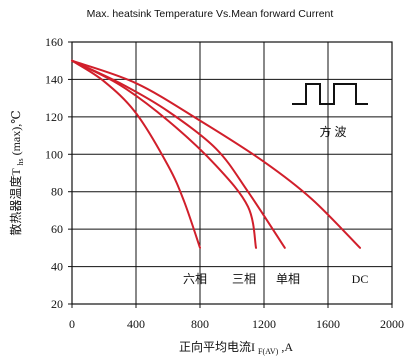 This screenshot has width=409, height=361. I want to click on waveform-layer: 方 波, so click(330, 111).